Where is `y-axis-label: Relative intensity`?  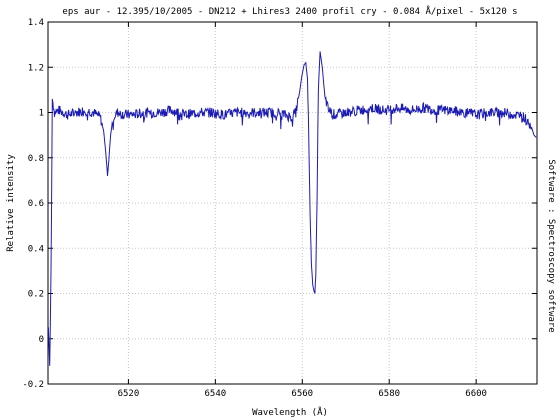
y-axis-label: Relative intensity is located at coordinates (11, 203).